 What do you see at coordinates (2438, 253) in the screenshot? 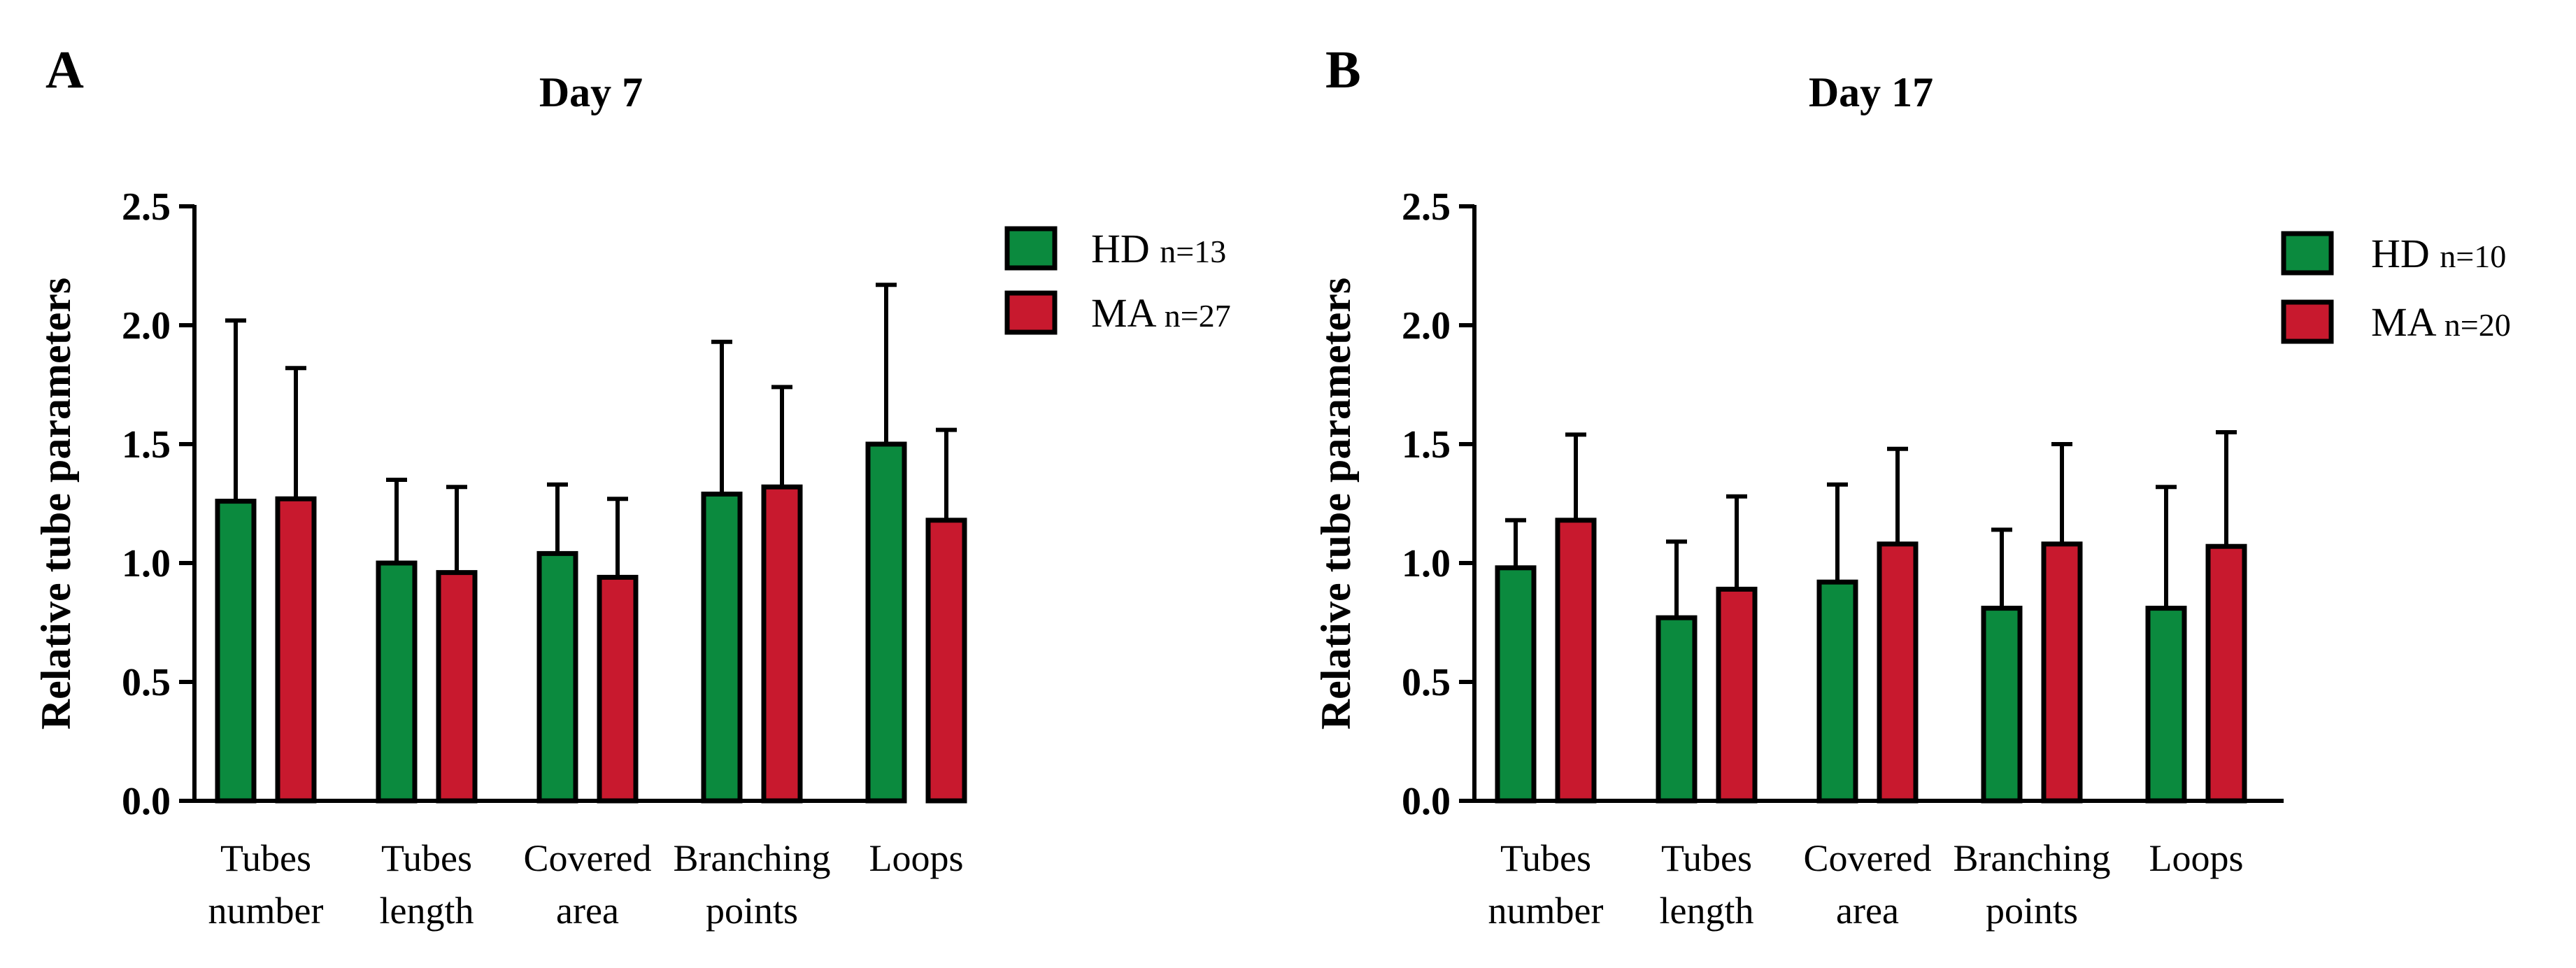
I see `legend-label-hd: HD n=10` at bounding box center [2438, 253].